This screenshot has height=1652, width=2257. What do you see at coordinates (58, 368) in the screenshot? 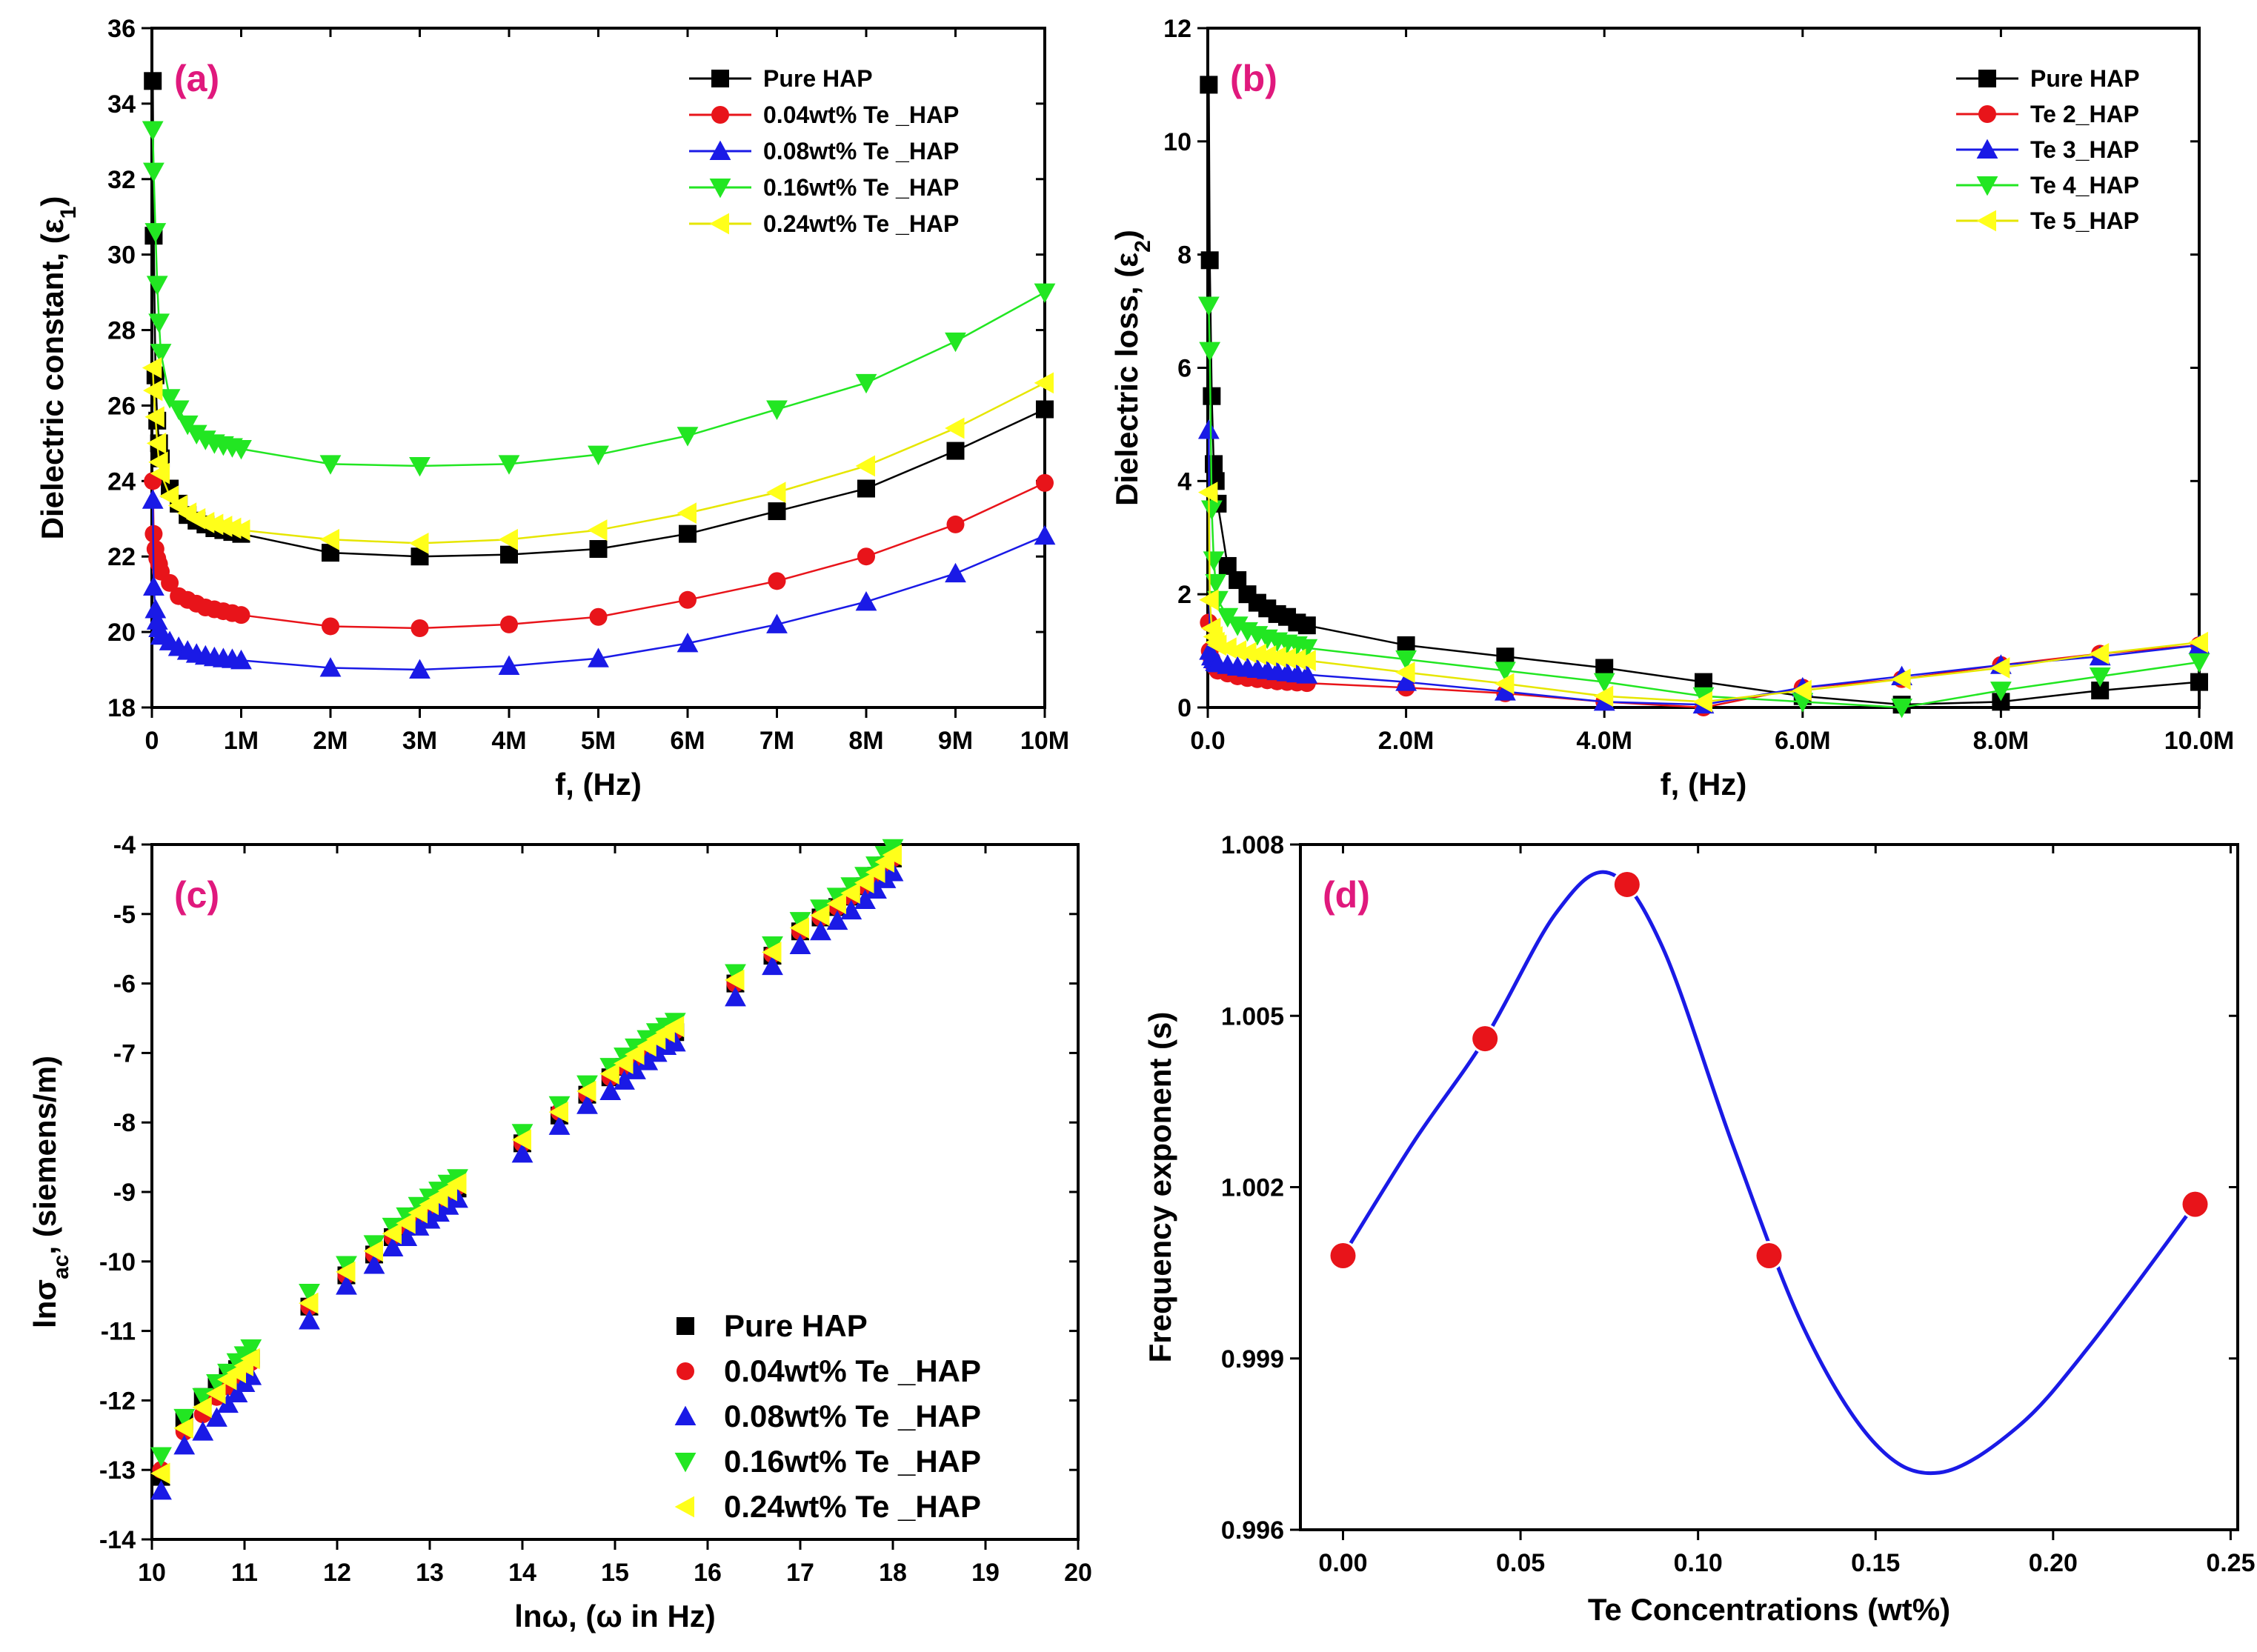
I see `y-axis-title: Dielectric constant, (ε1)` at bounding box center [58, 368].